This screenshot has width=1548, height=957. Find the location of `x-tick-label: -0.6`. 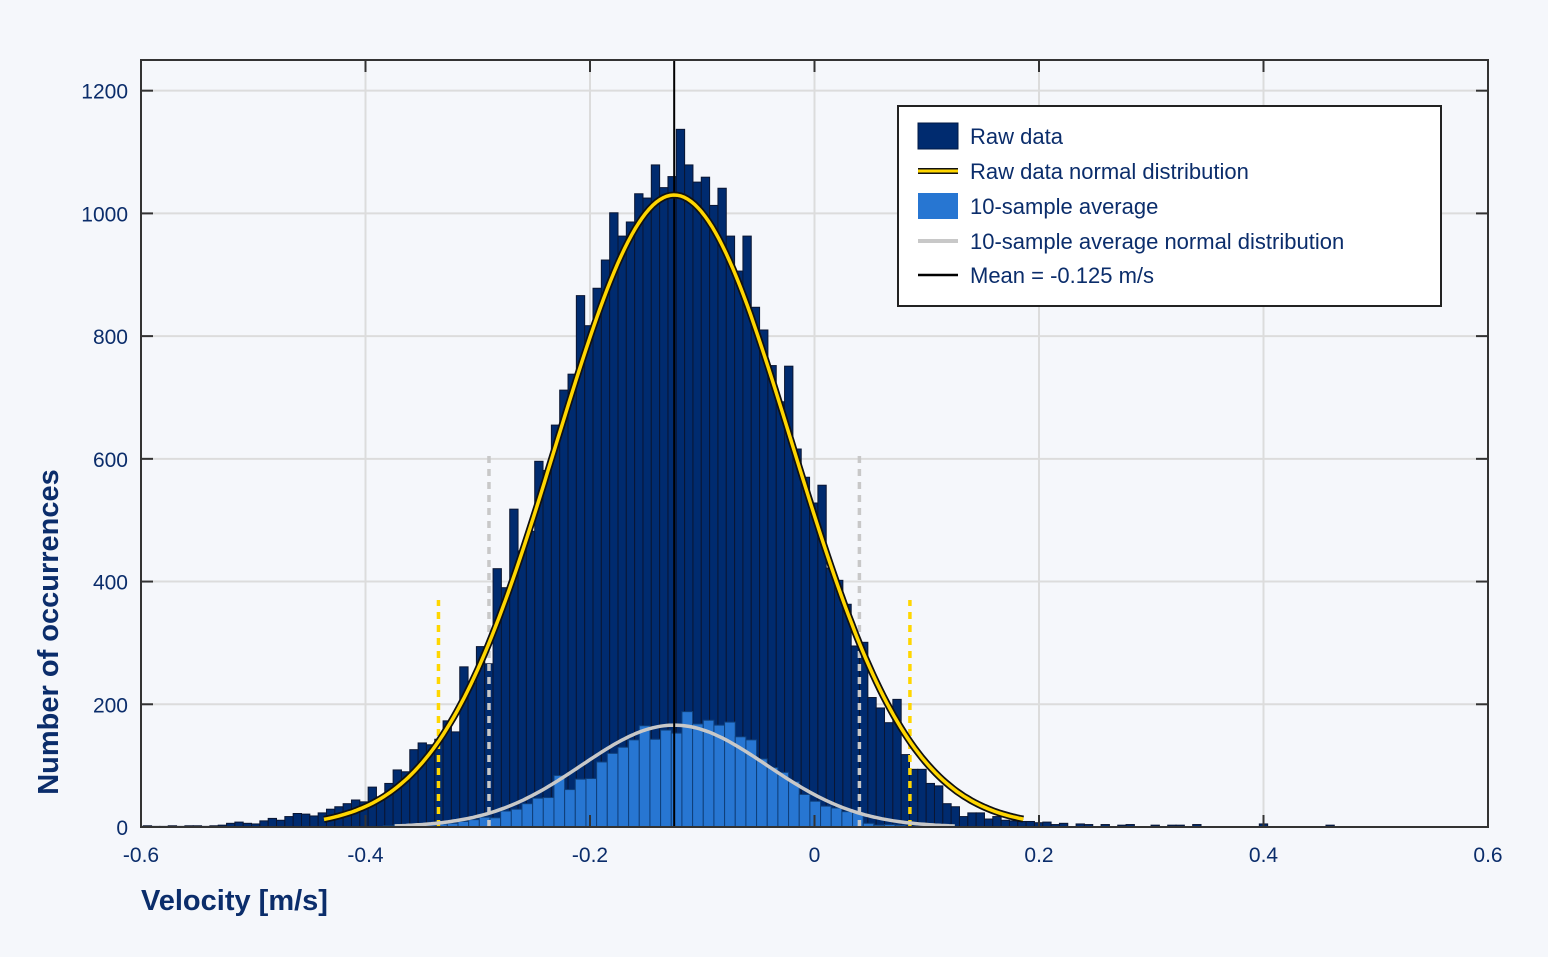

x-tick-label: -0.6 is located at coordinates (141, 855).